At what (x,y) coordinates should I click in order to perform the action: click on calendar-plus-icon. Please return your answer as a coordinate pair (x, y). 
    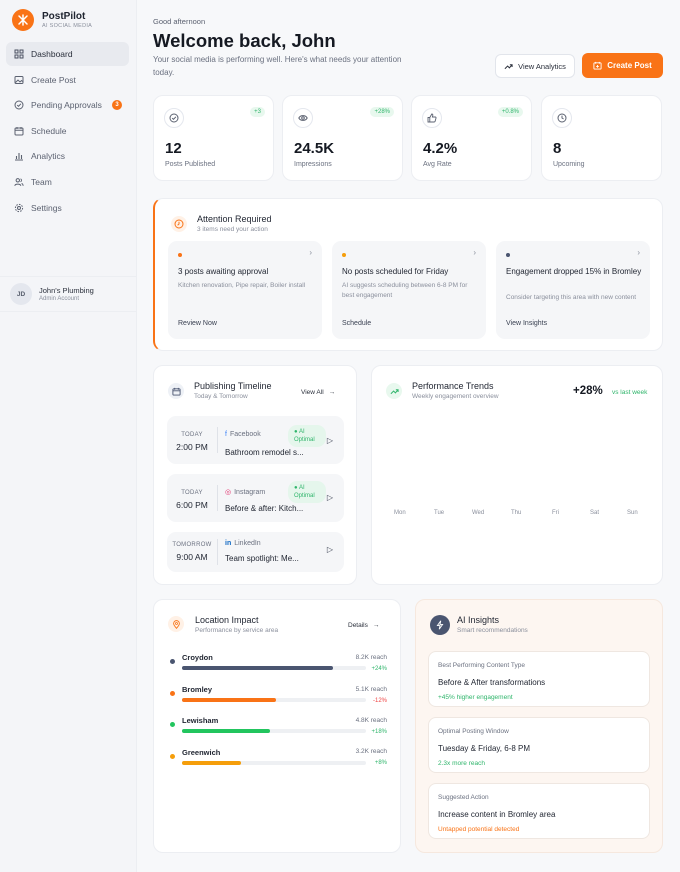
    Looking at the image, I should click on (597, 65).